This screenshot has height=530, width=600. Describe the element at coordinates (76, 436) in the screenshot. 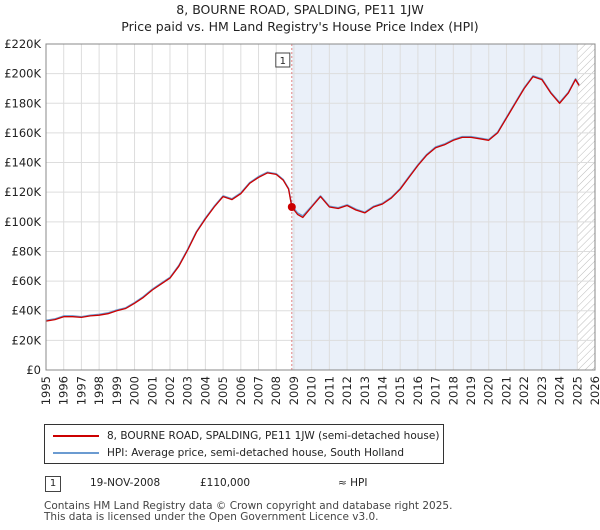

I see `price-line-swatch` at that location.